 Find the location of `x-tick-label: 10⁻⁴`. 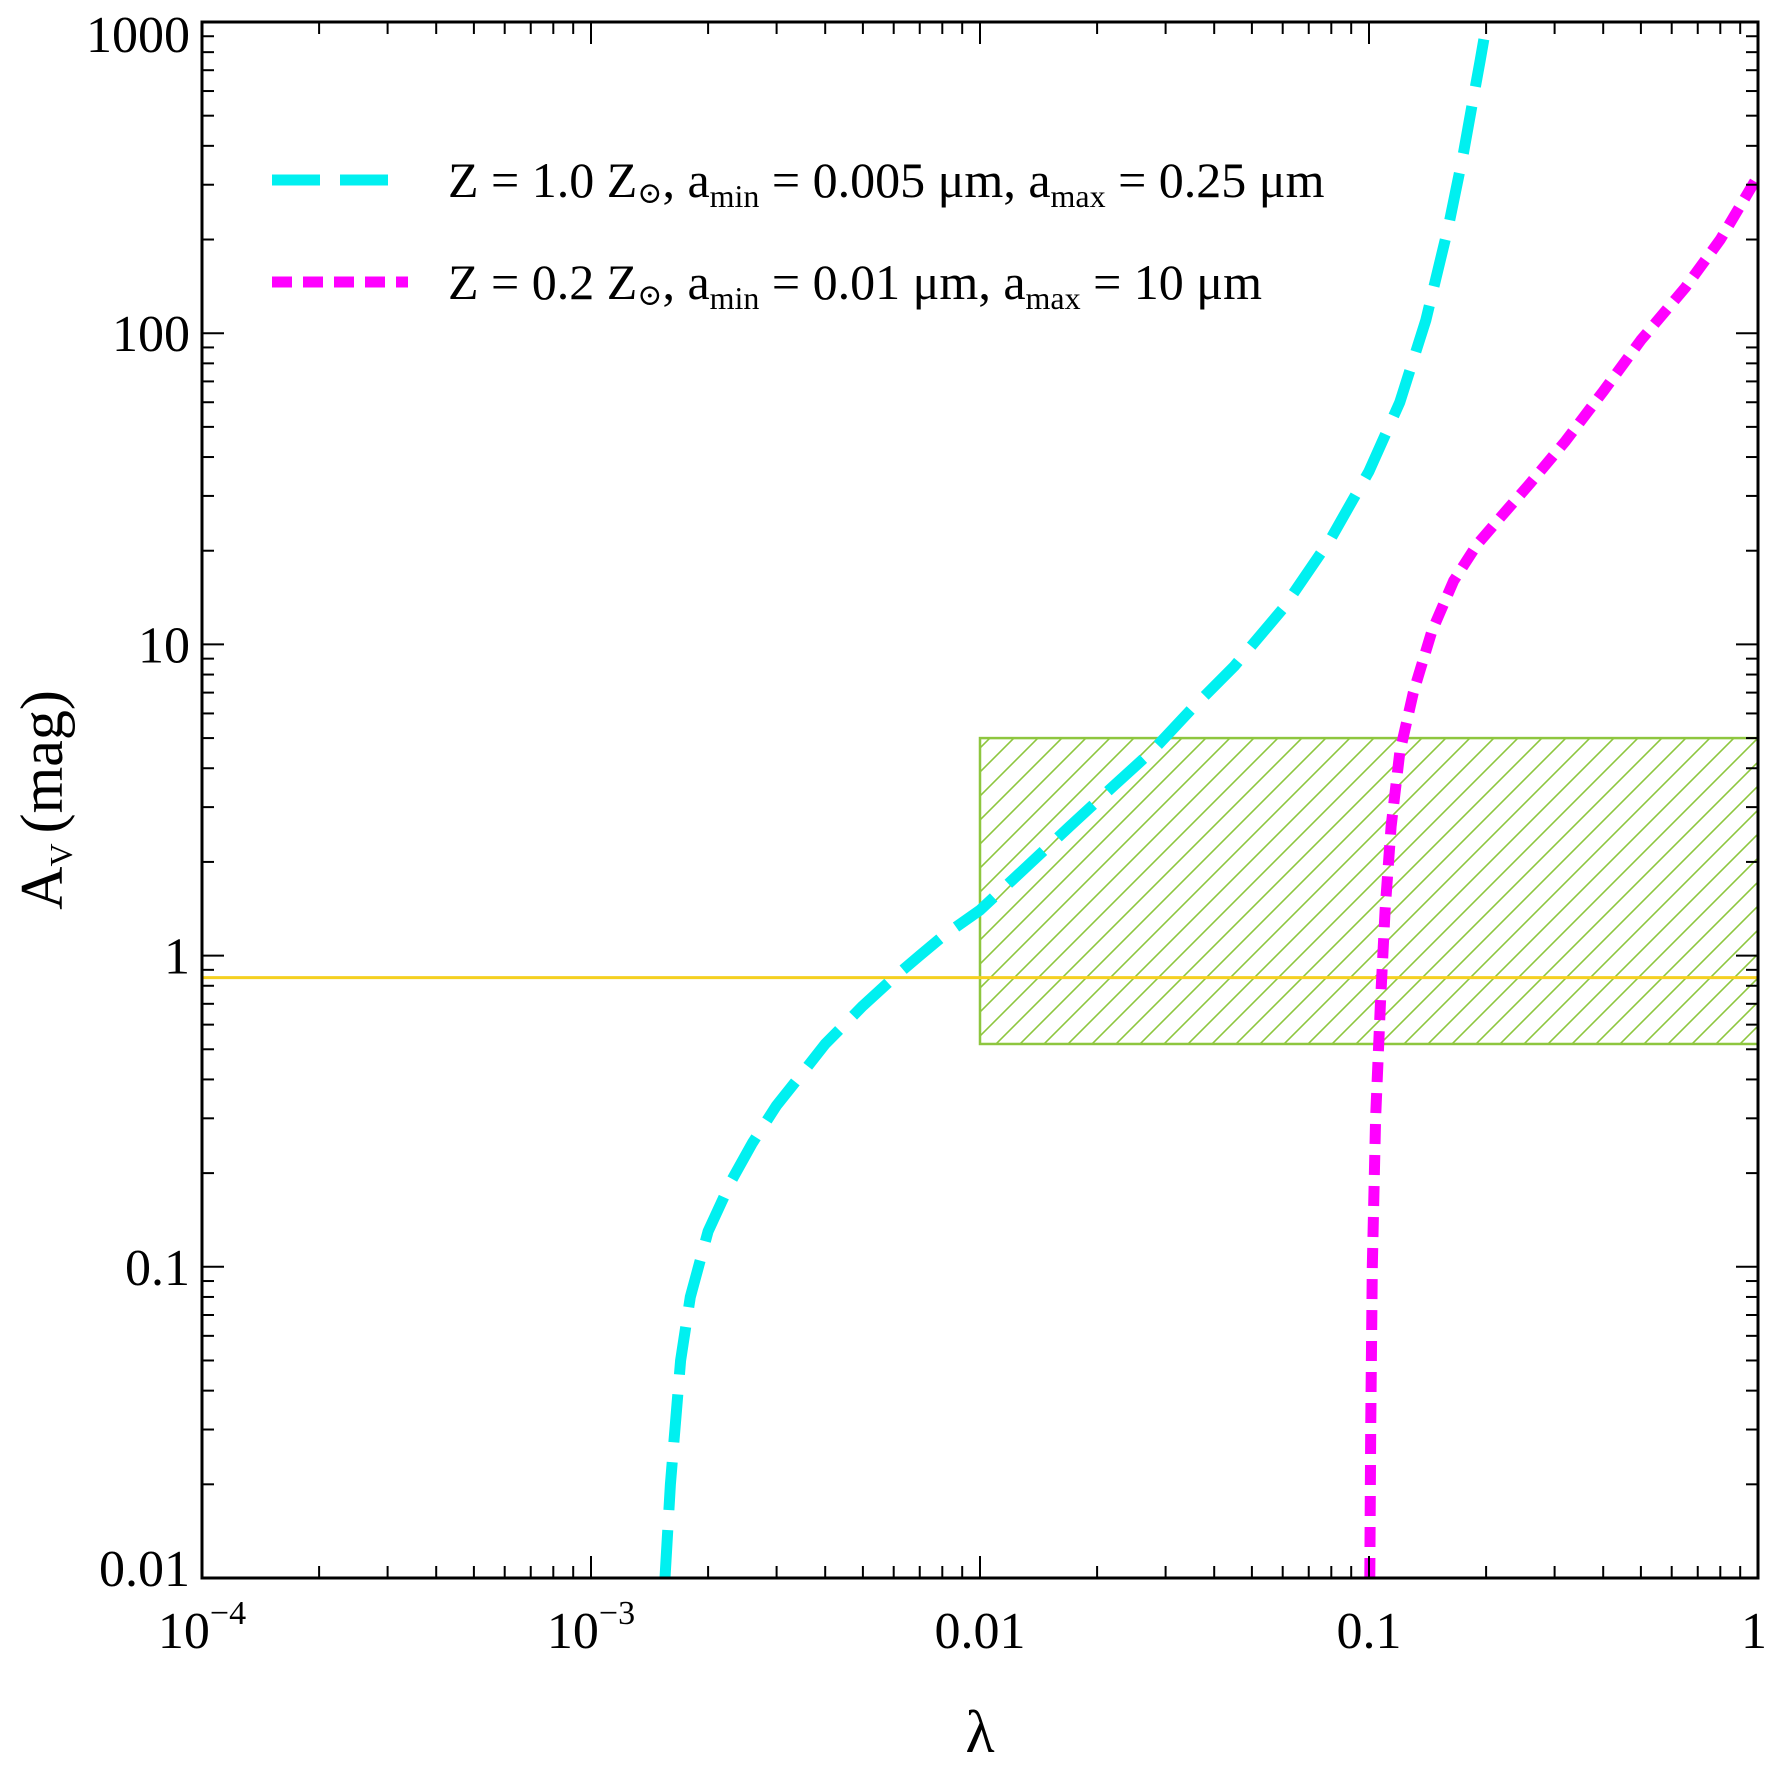

x-tick-label: 10⁻⁴ is located at coordinates (202, 1627).